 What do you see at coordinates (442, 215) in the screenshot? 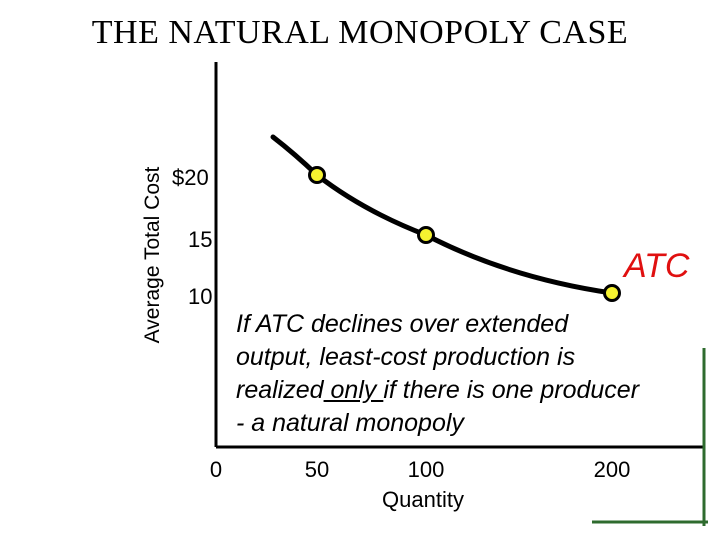
I see `atc-curve` at bounding box center [442, 215].